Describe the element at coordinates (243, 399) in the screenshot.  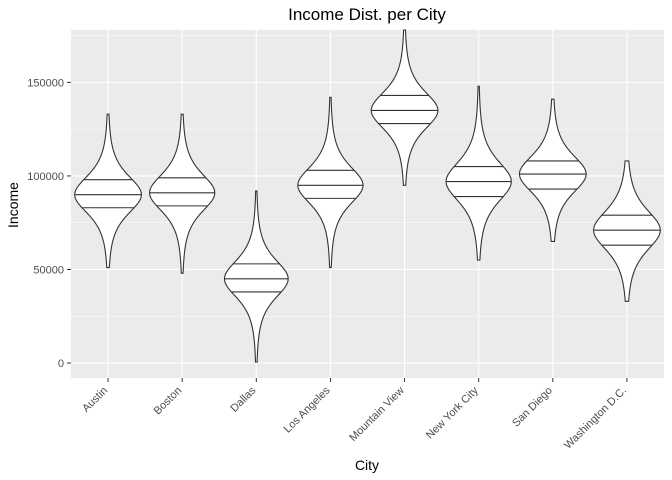
I see `x-tick-label: Dallas` at that location.